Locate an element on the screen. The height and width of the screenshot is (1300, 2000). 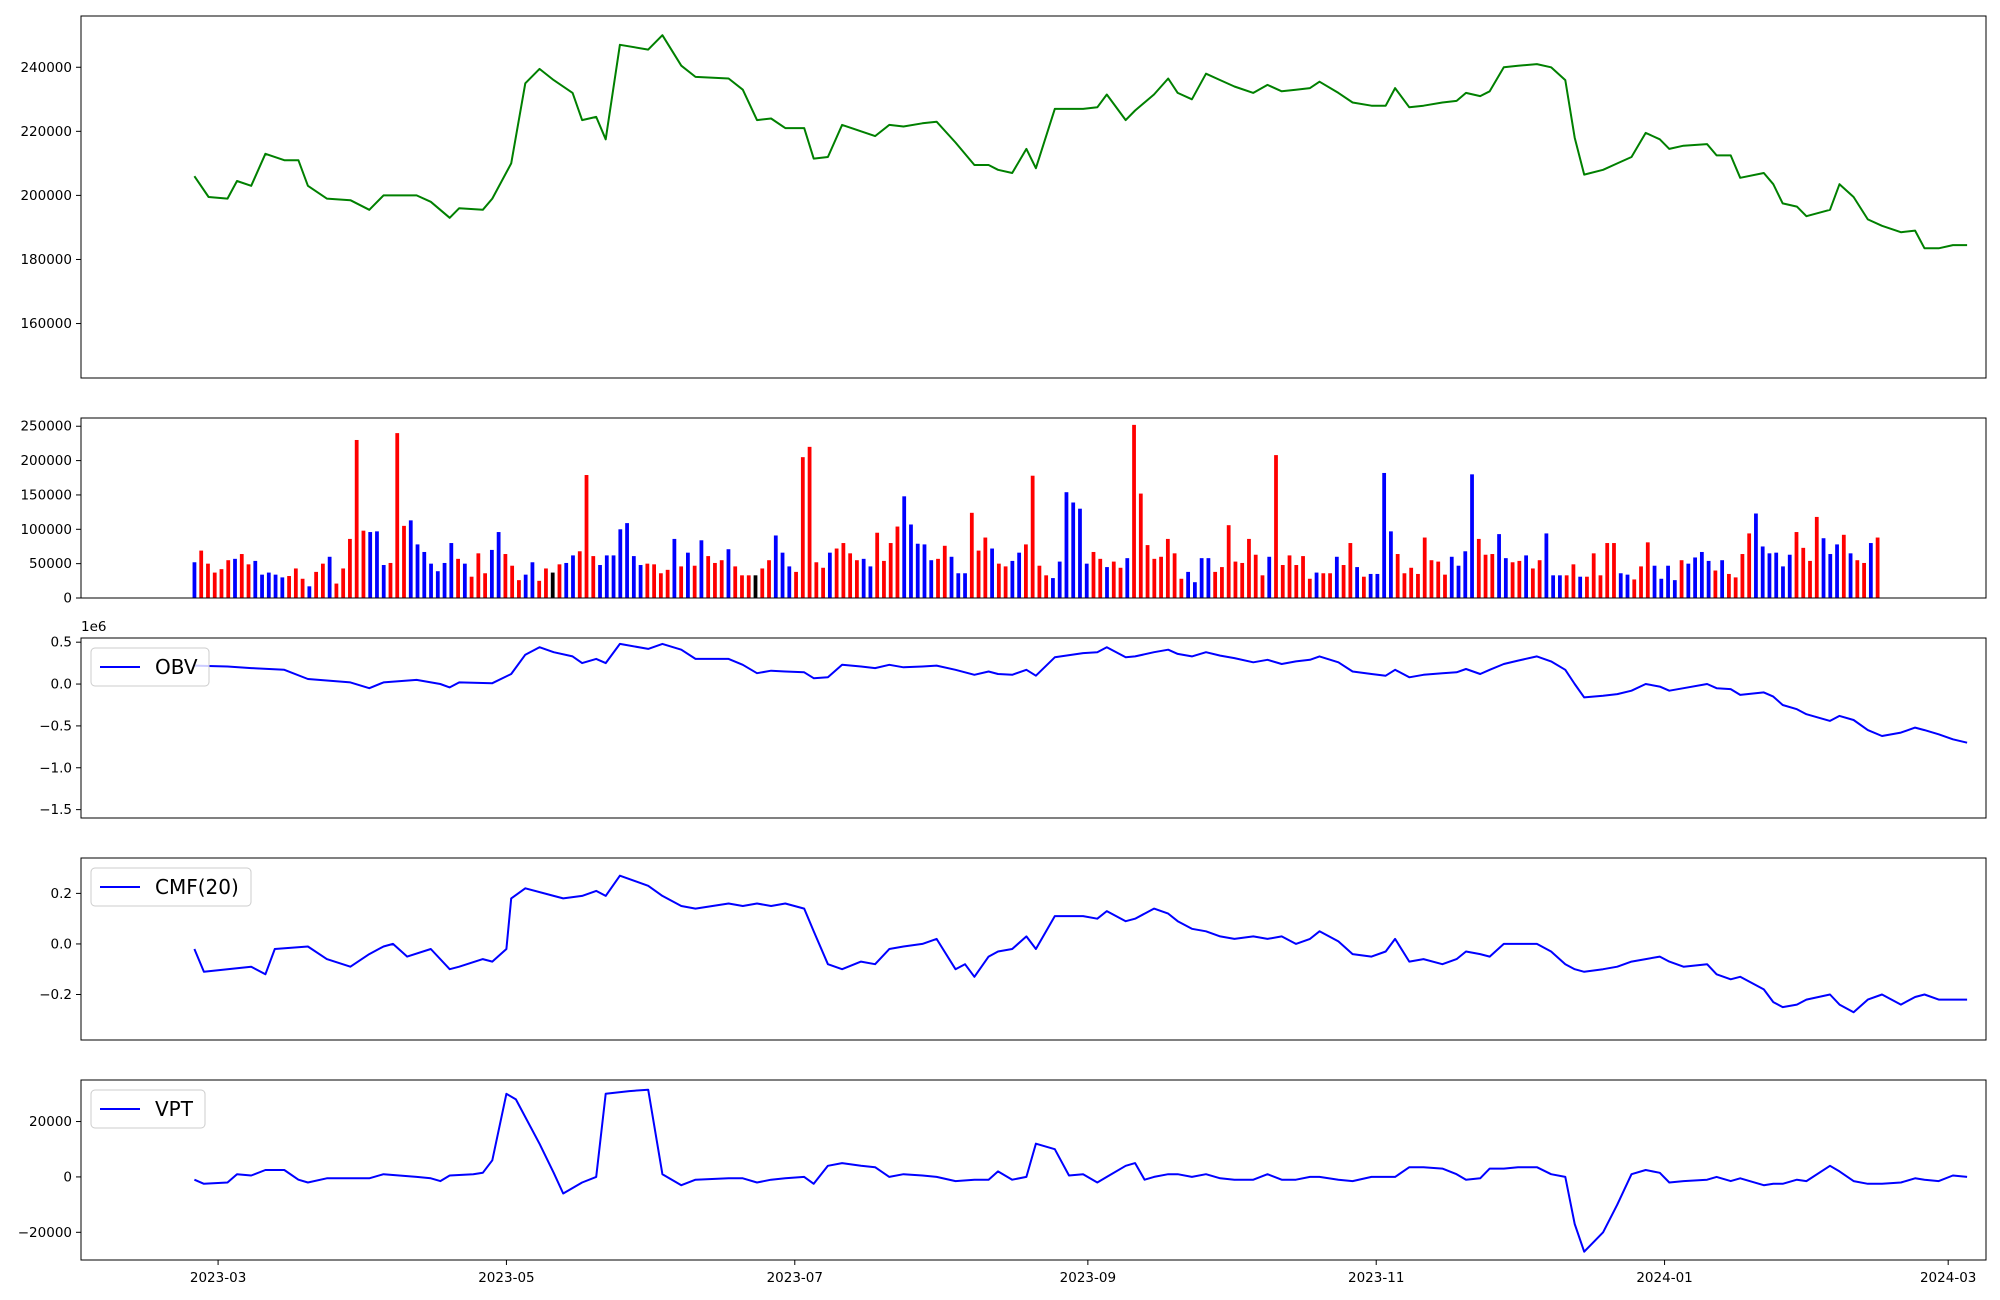
x-tick-label: 2024-01 is located at coordinates (1664, 1278).